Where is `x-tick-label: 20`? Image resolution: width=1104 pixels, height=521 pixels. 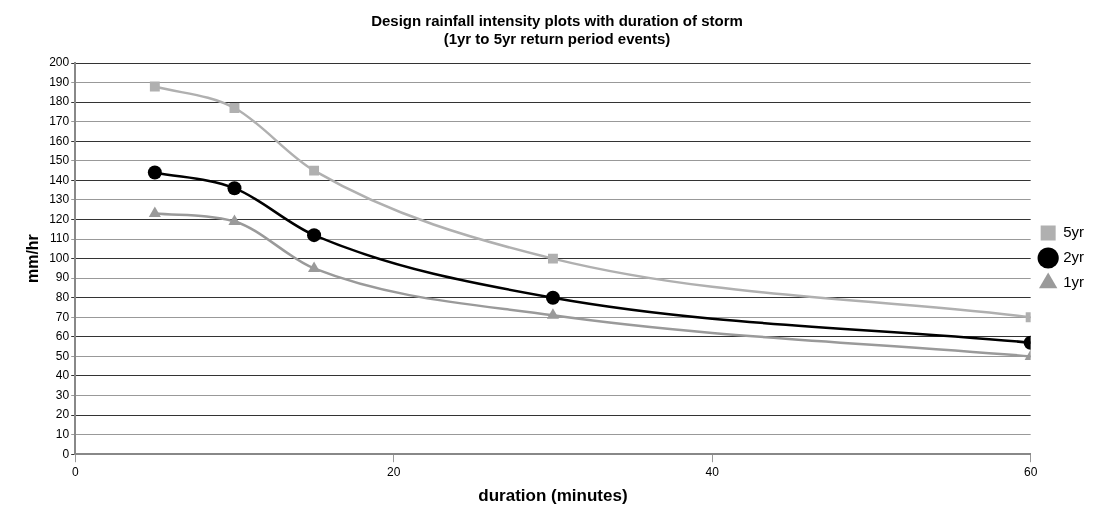 x-tick-label: 20 is located at coordinates (394, 471).